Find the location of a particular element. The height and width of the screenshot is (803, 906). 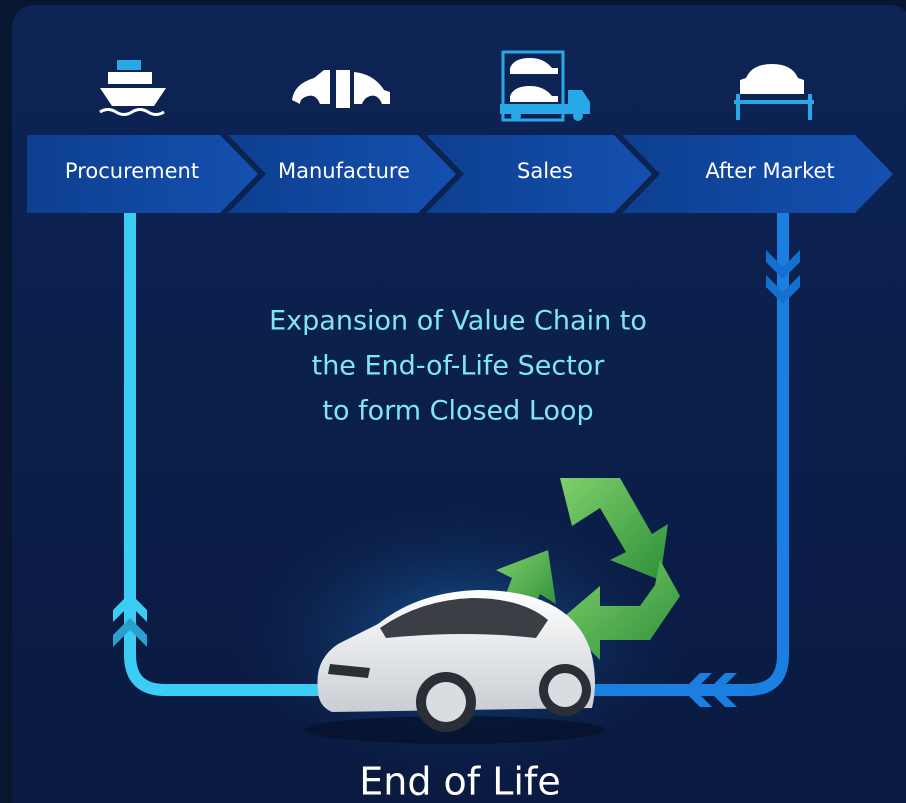

loop-line-right is located at coordinates (684, 454).